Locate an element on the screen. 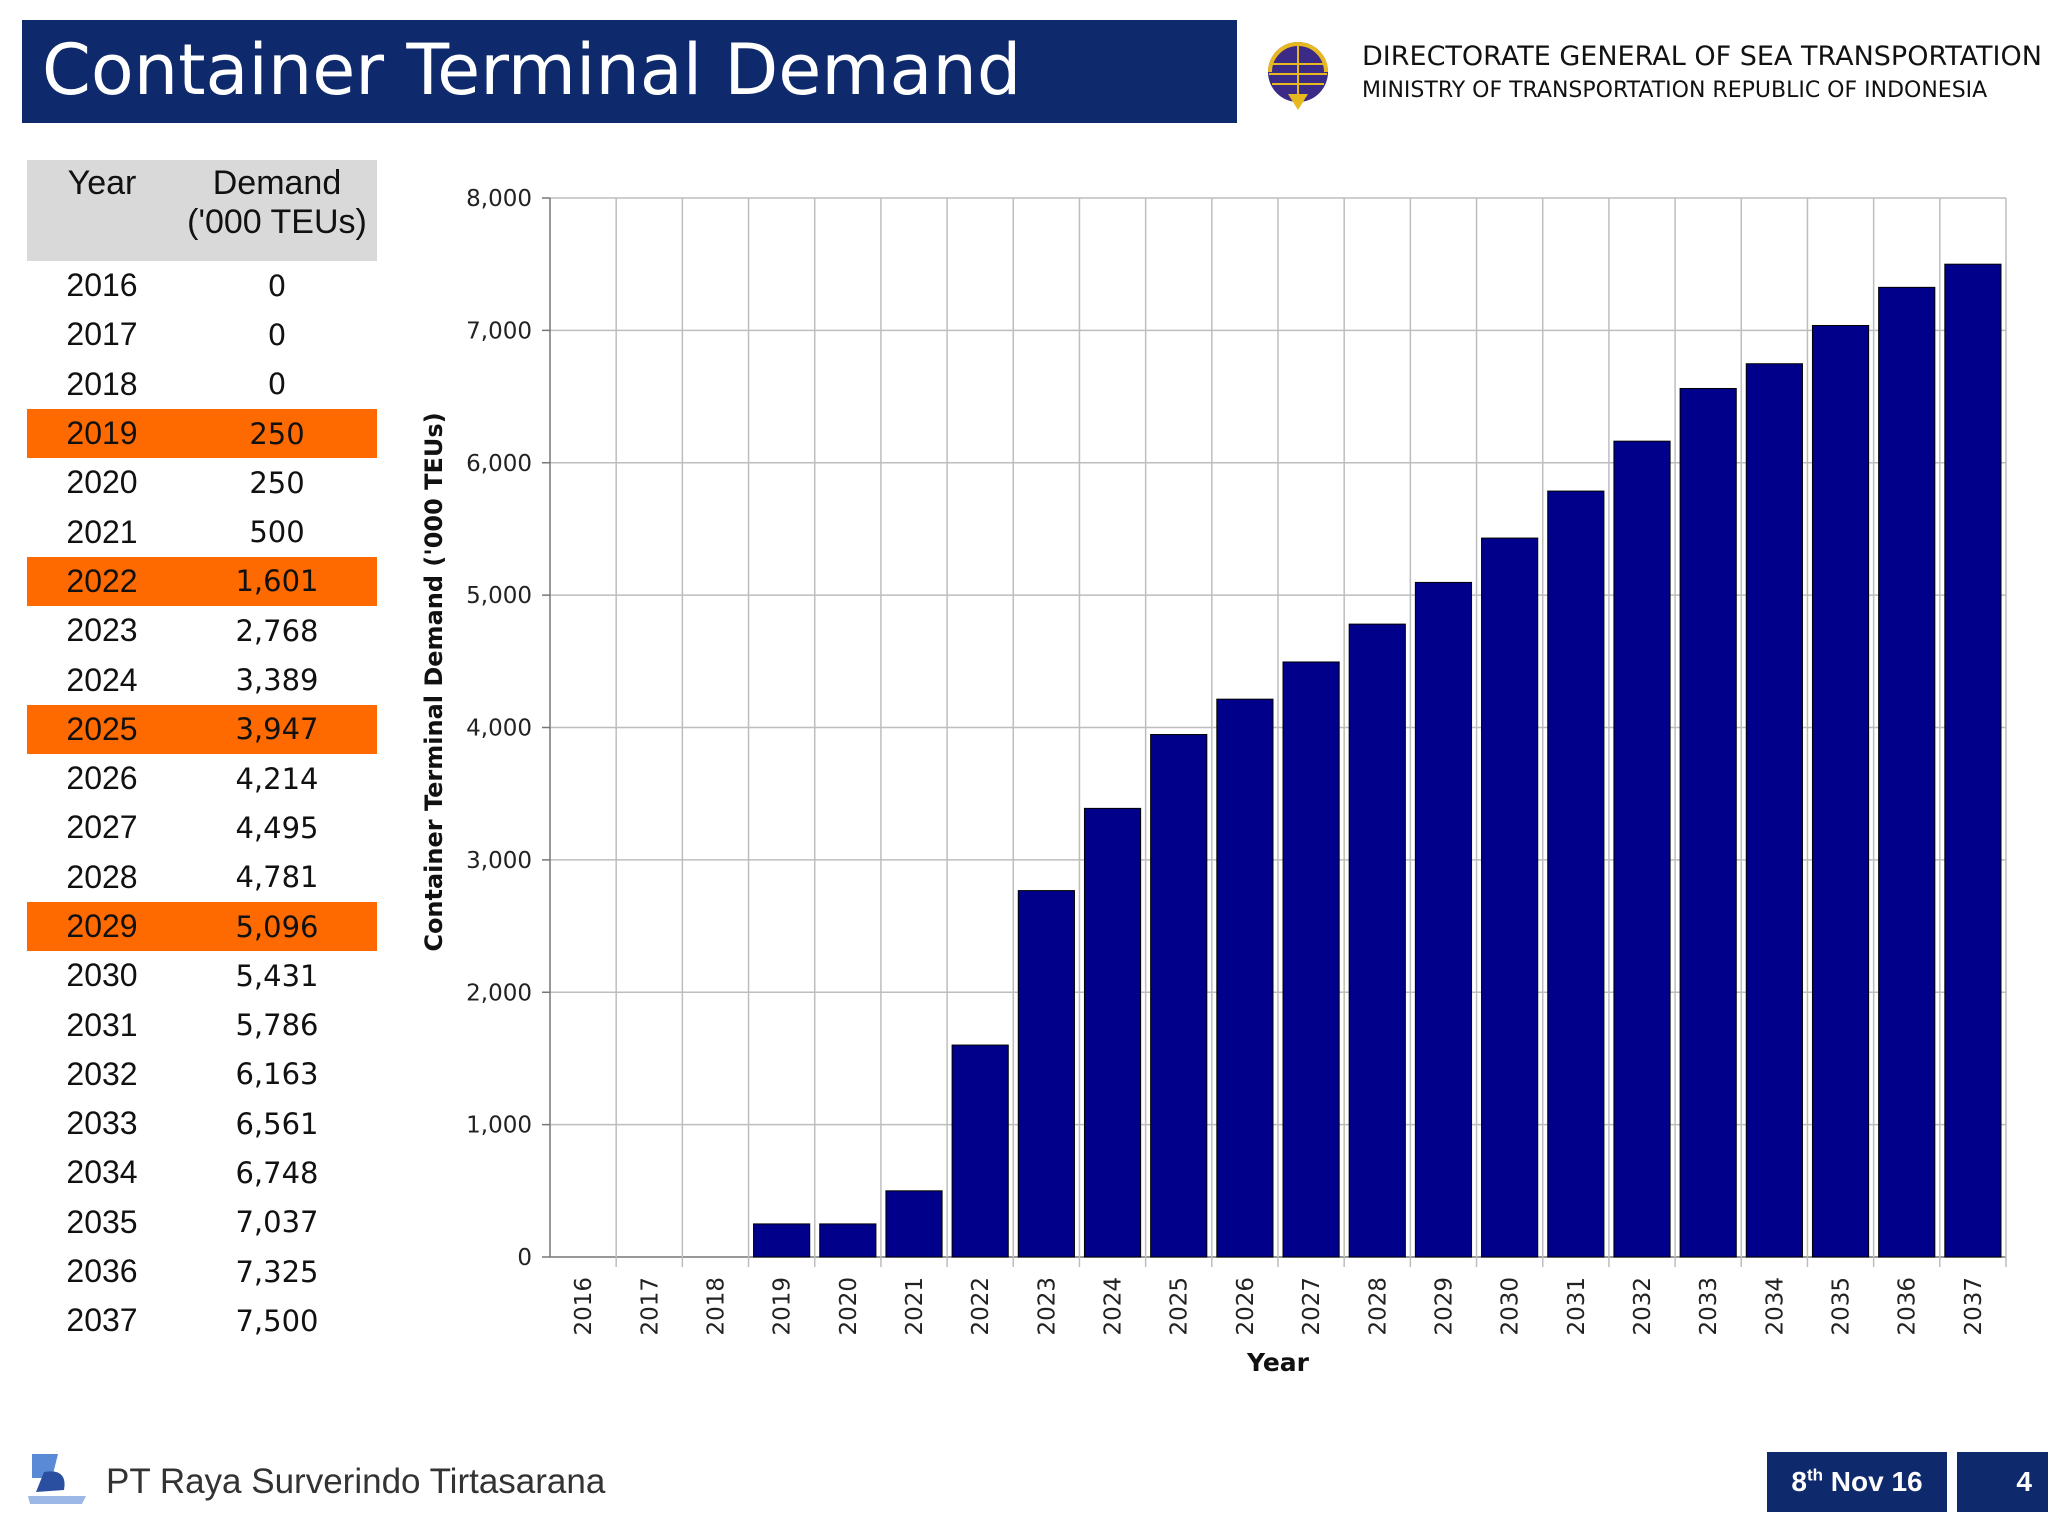 Image resolution: width=2048 pixels, height=1536 pixels. x-tick-label: 2029 is located at coordinates (1444, 1306).